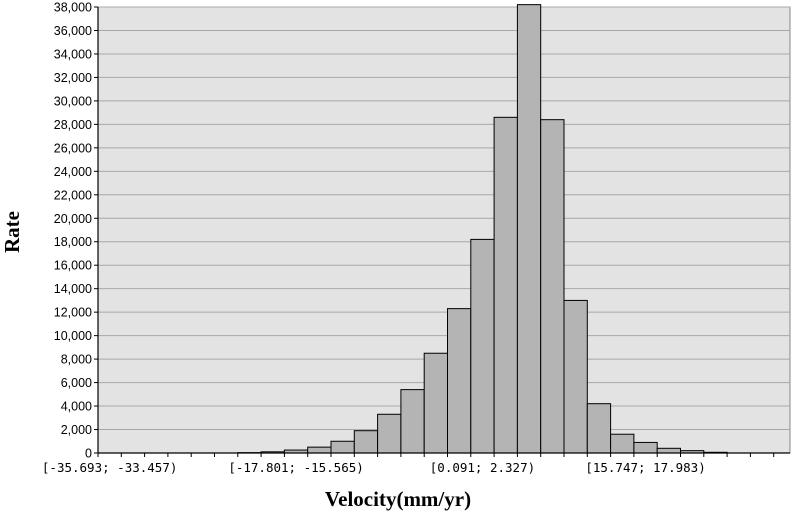 Image resolution: width=796 pixels, height=525 pixels. I want to click on y-tick-label: 16,000, so click(73, 266).